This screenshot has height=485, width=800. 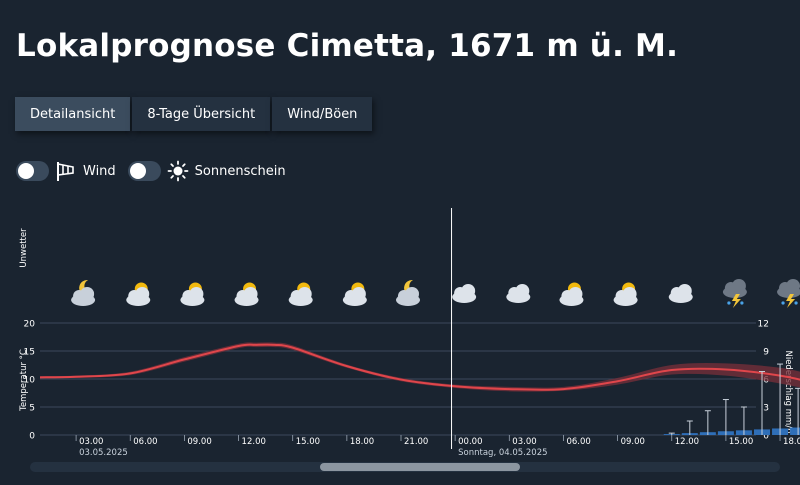 I want to click on y-axis-right-label: Niederschlag mm/h, so click(x=788, y=391).